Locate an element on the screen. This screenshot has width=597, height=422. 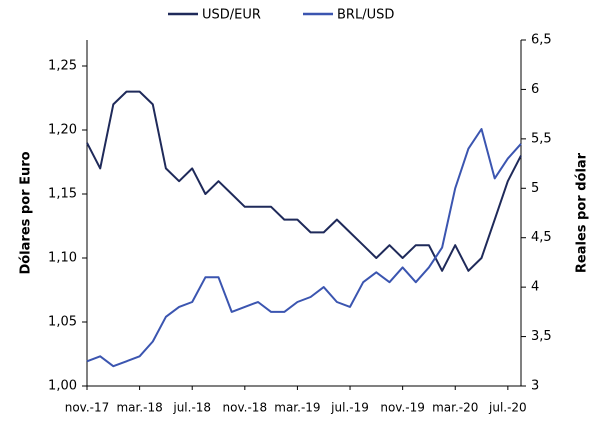
x-tick-label: nov.-18 is located at coordinates (245, 408).